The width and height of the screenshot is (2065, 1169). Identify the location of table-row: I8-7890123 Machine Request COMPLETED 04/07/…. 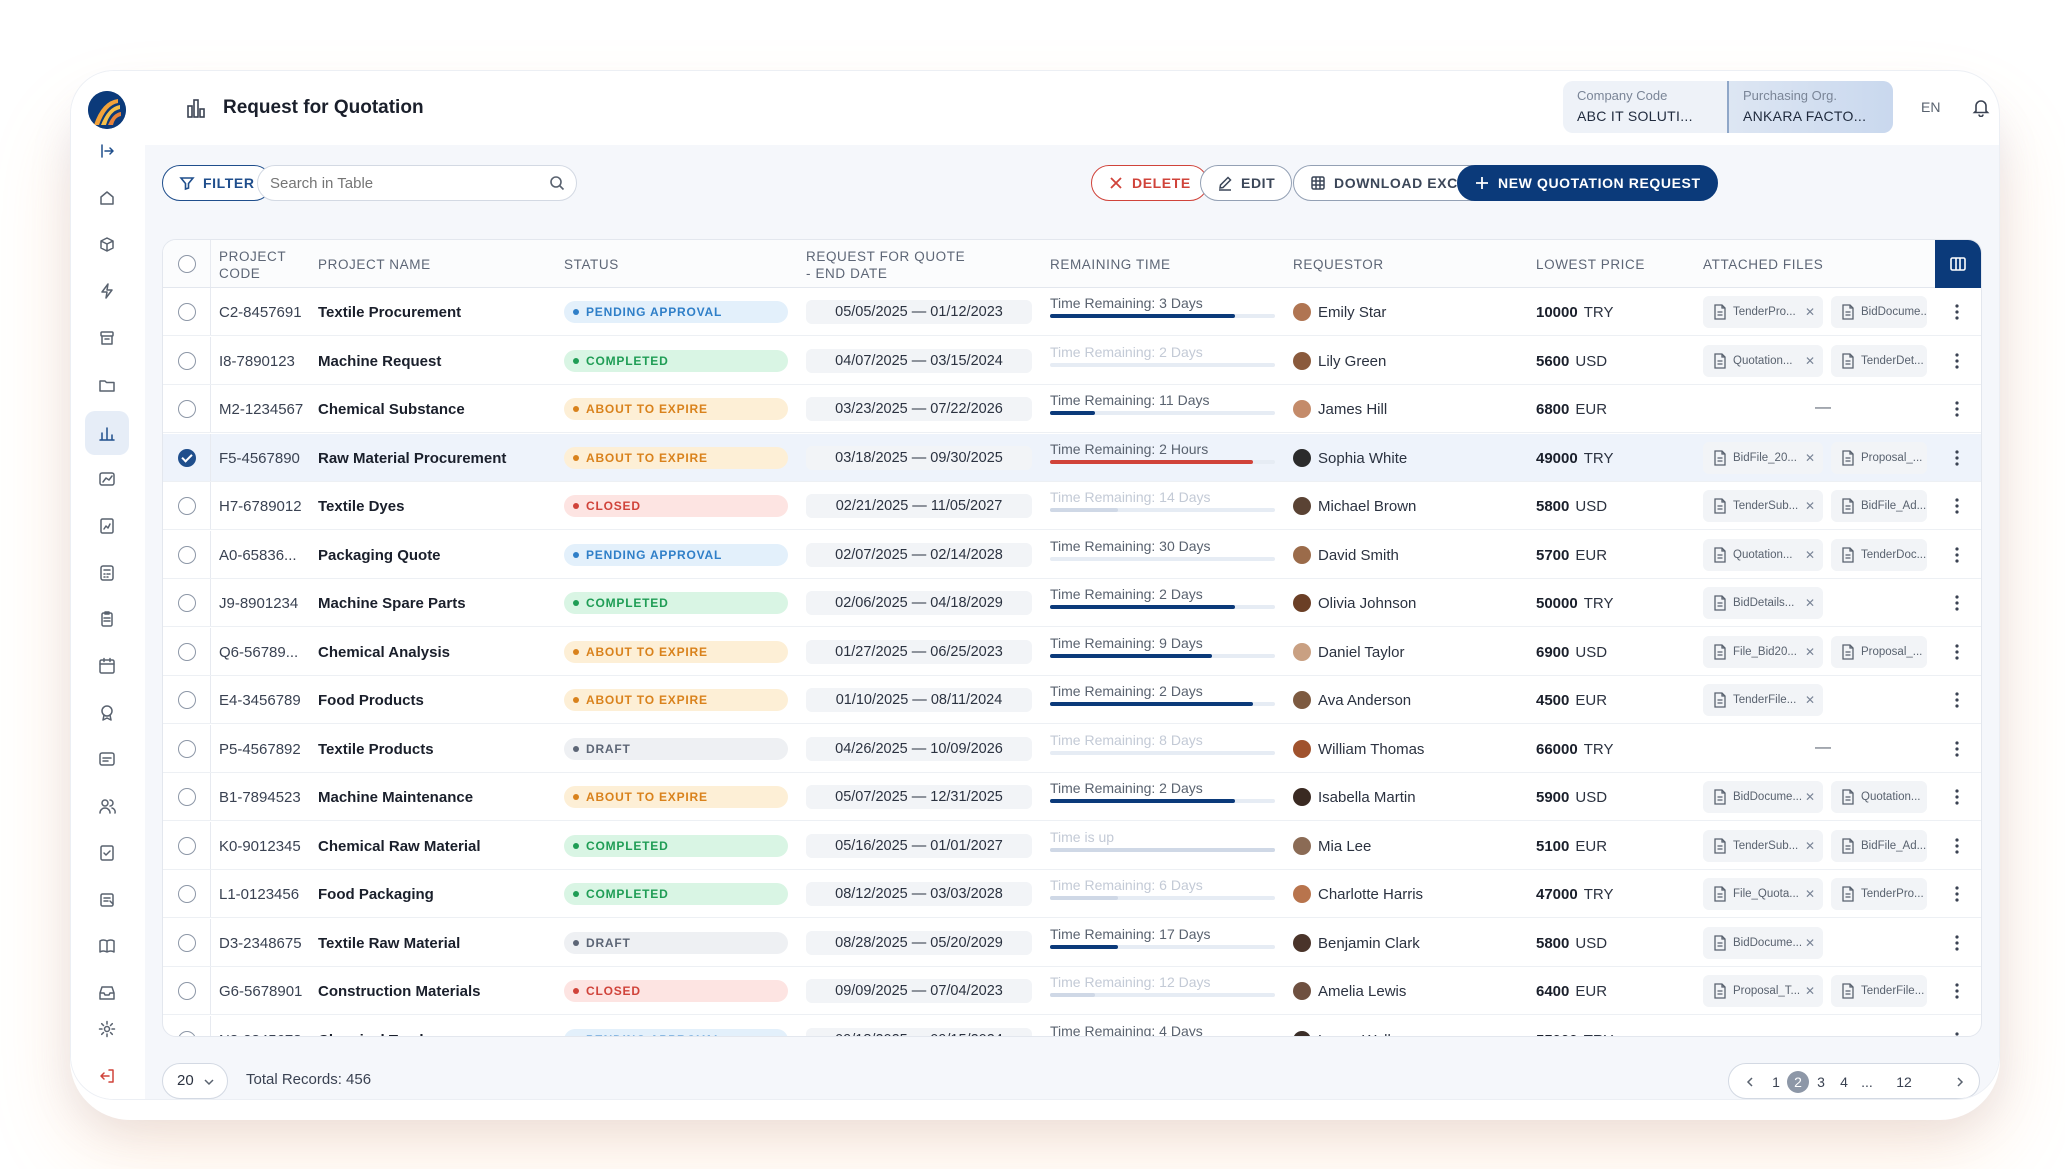
(1072, 360).